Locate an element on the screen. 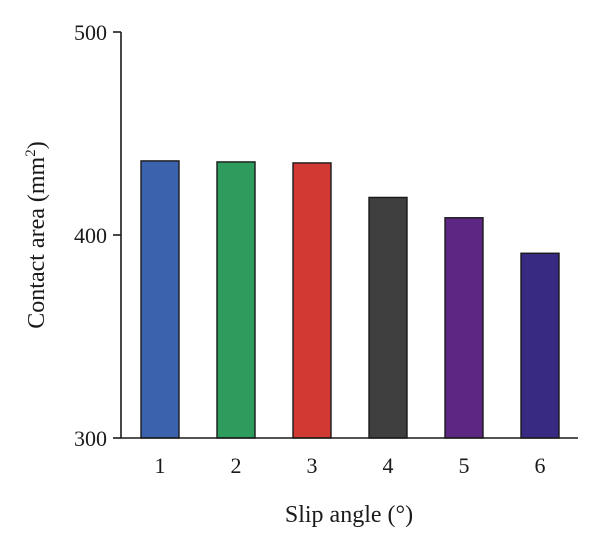 This screenshot has height=549, width=600. x-axis-label: Slip angle (°) is located at coordinates (349, 515).